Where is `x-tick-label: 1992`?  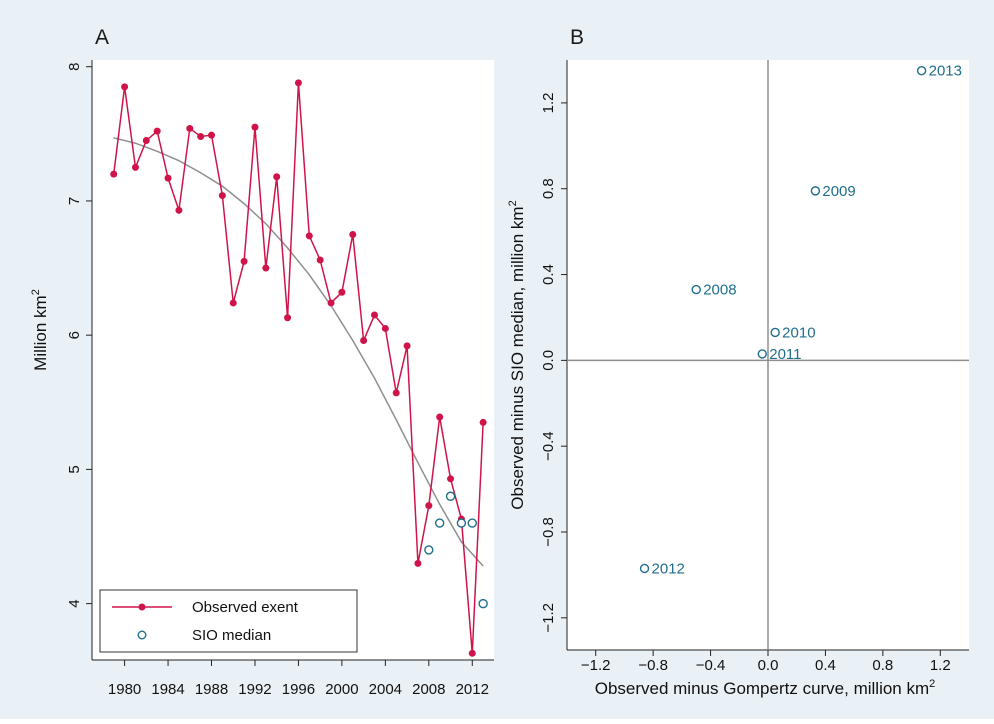 x-tick-label: 1992 is located at coordinates (254, 689).